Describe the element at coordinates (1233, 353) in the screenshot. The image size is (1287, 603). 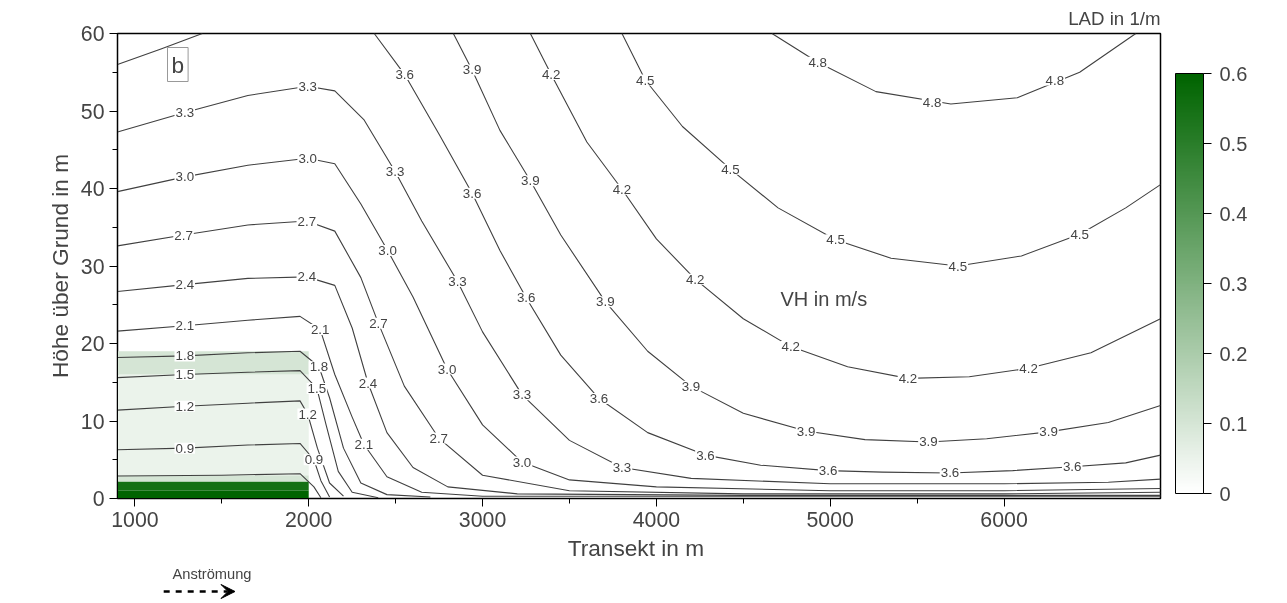
I see `color-bar-label: 0.2` at that location.